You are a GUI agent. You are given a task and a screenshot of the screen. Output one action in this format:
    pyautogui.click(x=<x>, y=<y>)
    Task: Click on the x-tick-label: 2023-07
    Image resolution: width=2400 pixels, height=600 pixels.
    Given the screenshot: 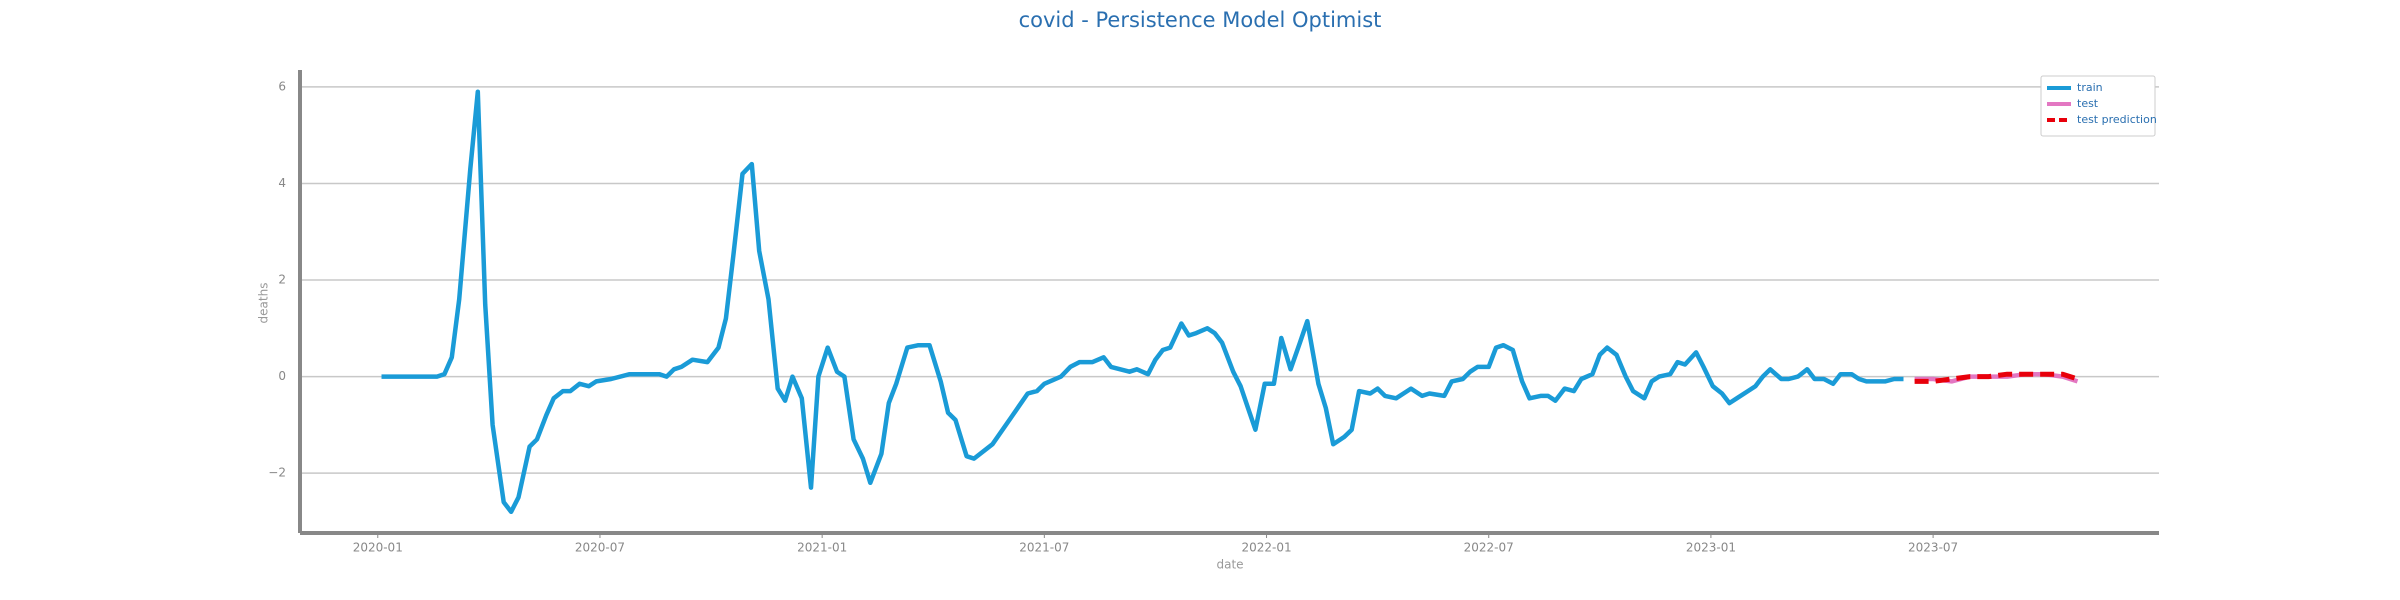 What is the action you would take?
    pyautogui.click(x=1933, y=548)
    